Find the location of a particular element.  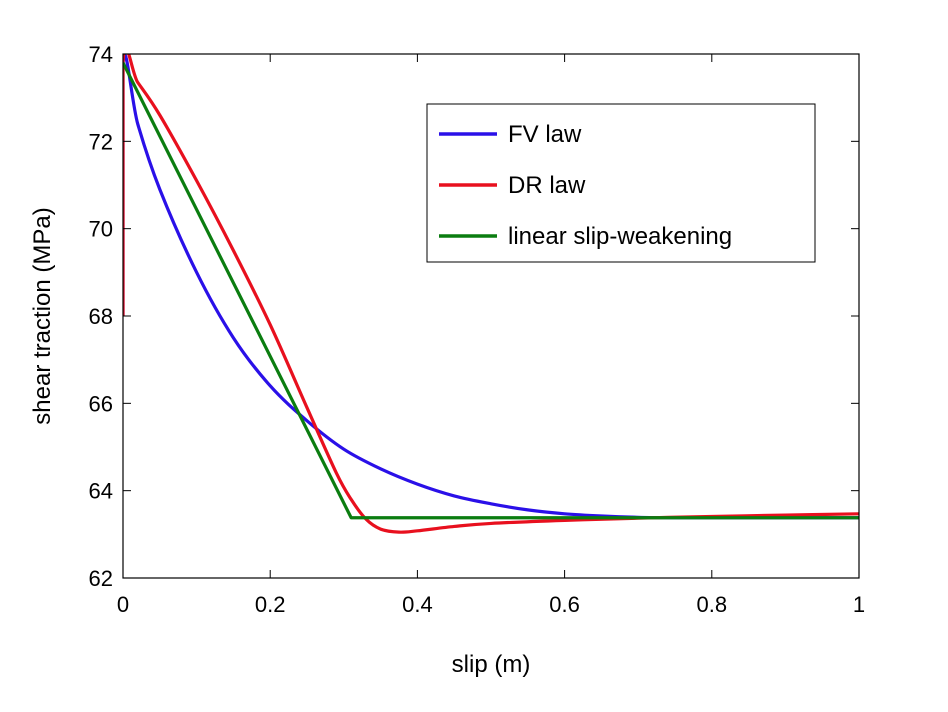

y-tick-label: 72 is located at coordinates (101, 141).